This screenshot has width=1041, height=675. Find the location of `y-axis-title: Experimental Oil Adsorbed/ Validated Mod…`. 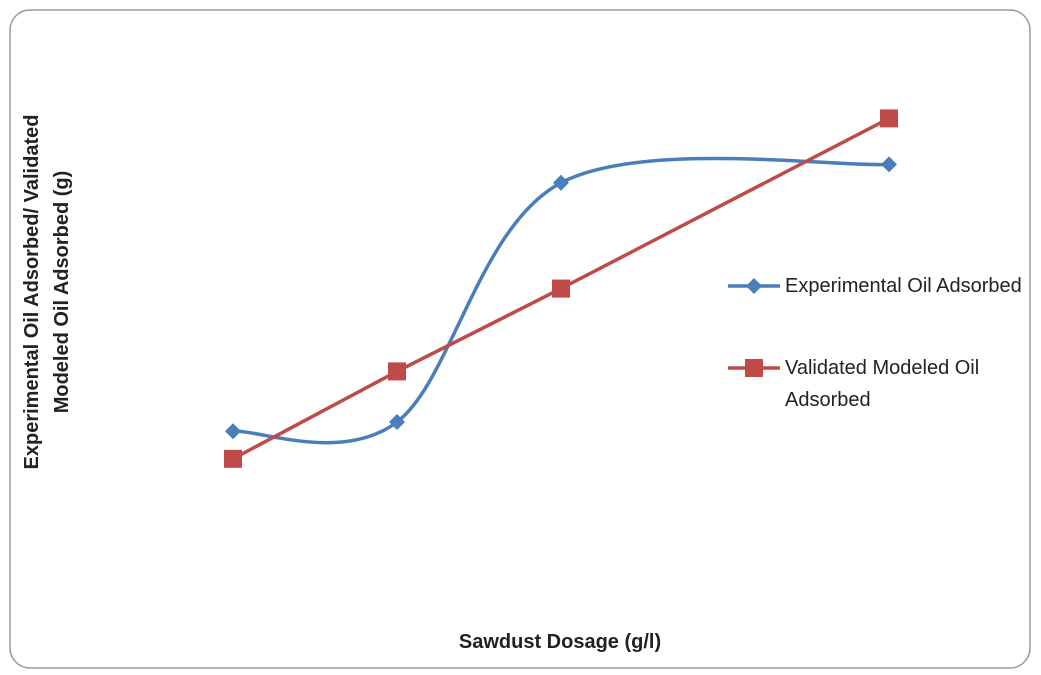

y-axis-title: Experimental Oil Adsorbed/ Validated Mod… is located at coordinates (47, 292).